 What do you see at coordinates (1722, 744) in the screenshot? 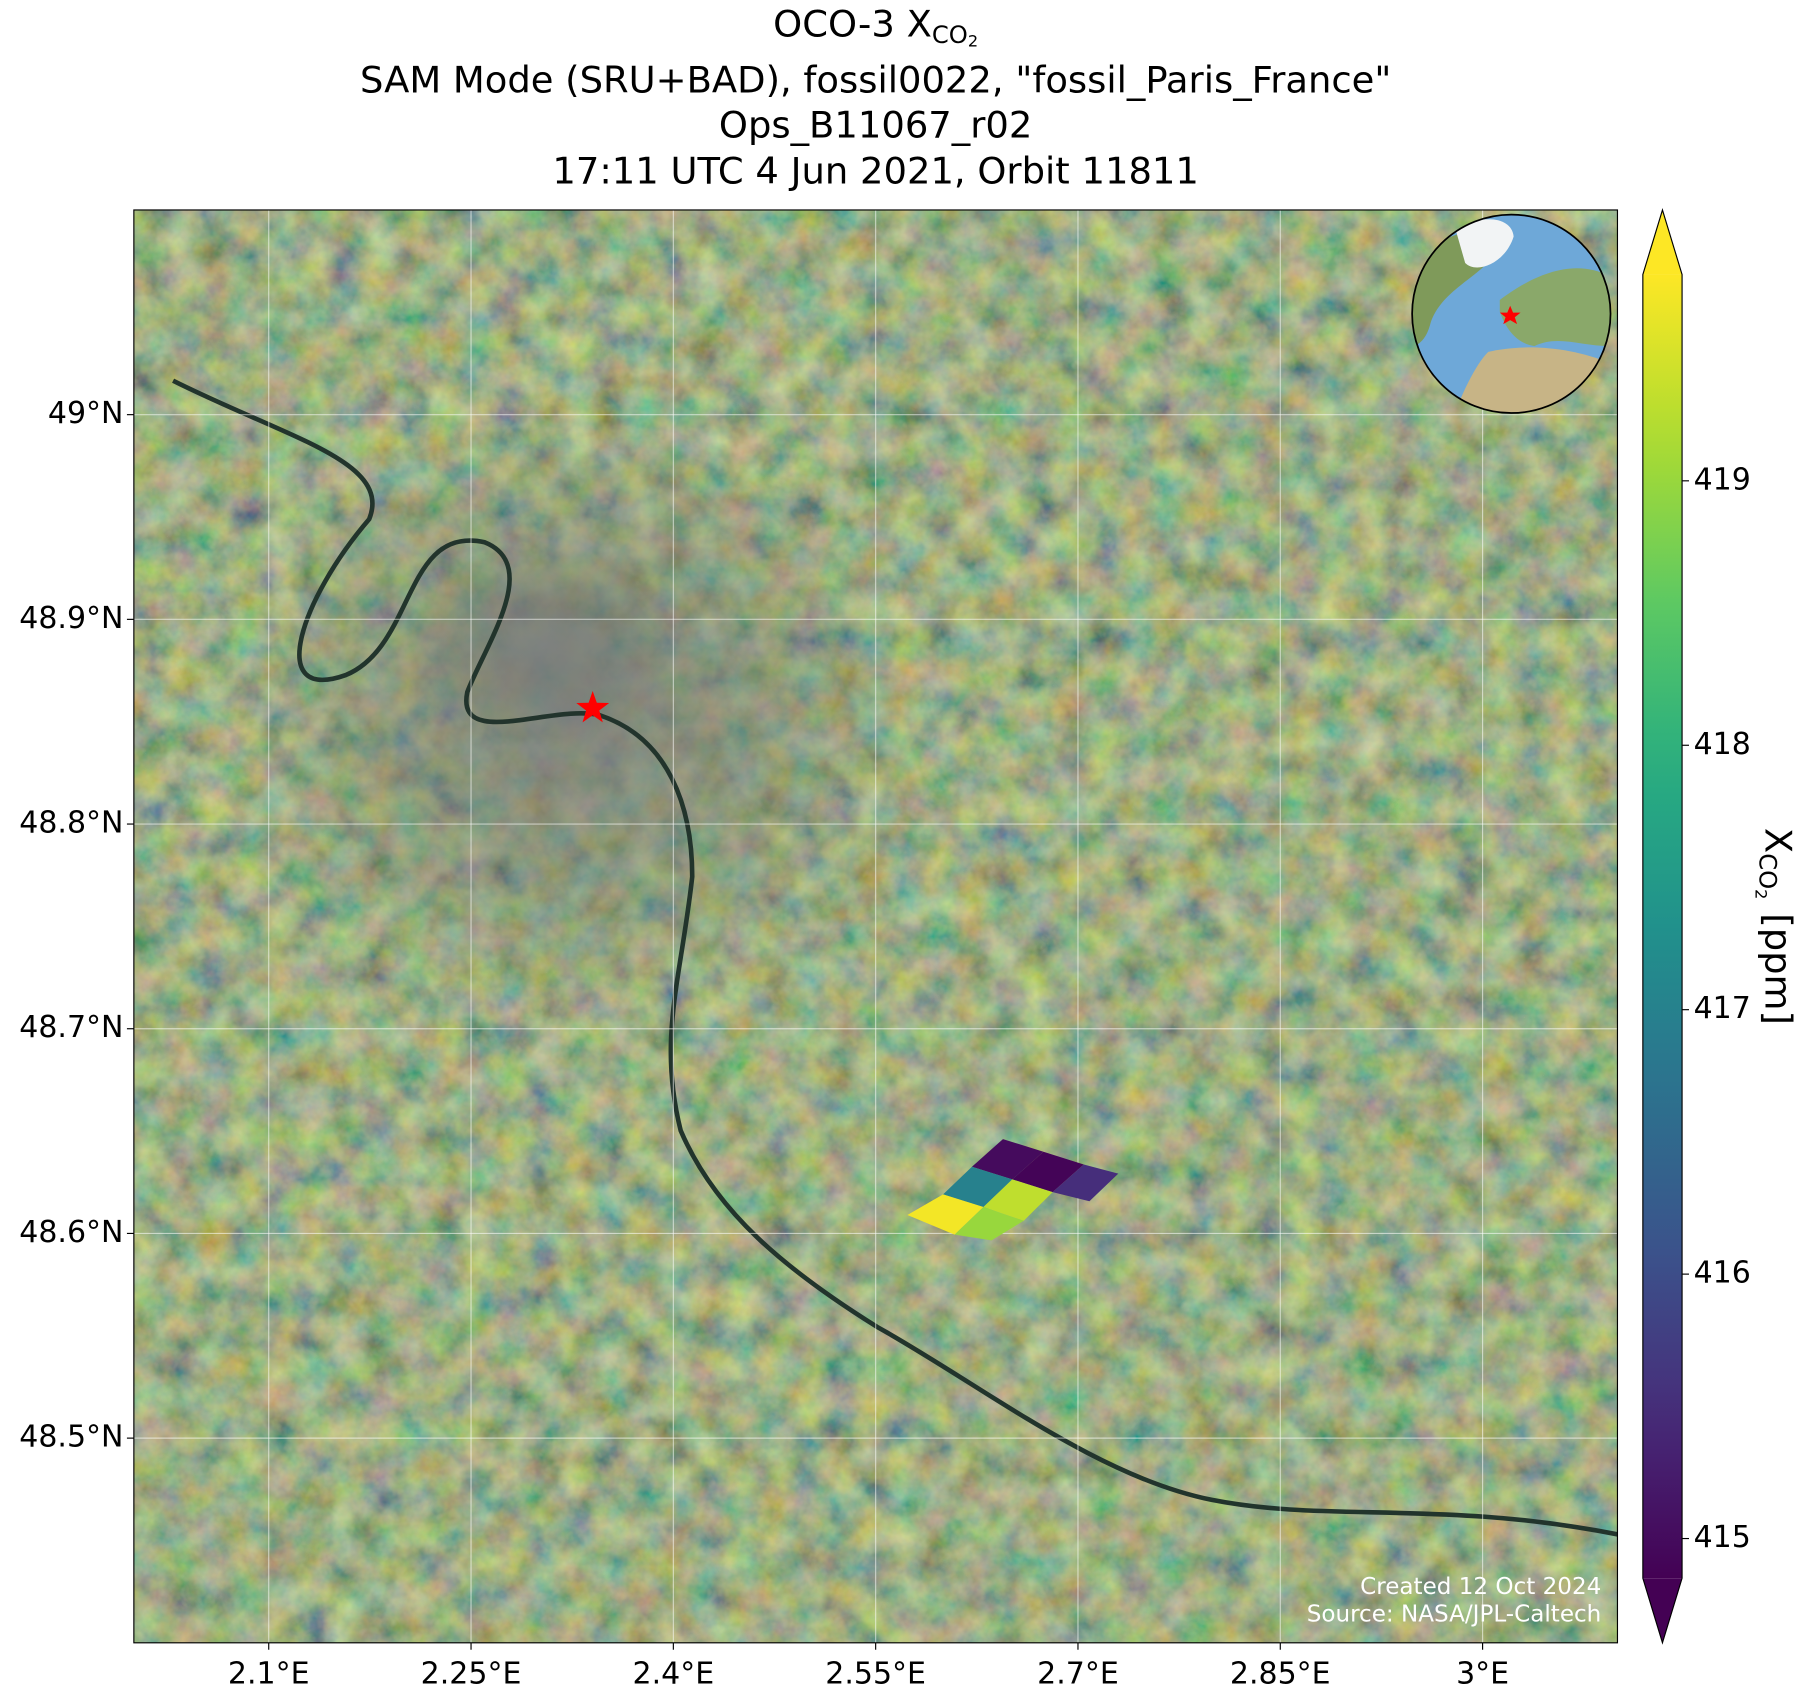
I see `colorbar-tick-label: 418` at bounding box center [1722, 744].